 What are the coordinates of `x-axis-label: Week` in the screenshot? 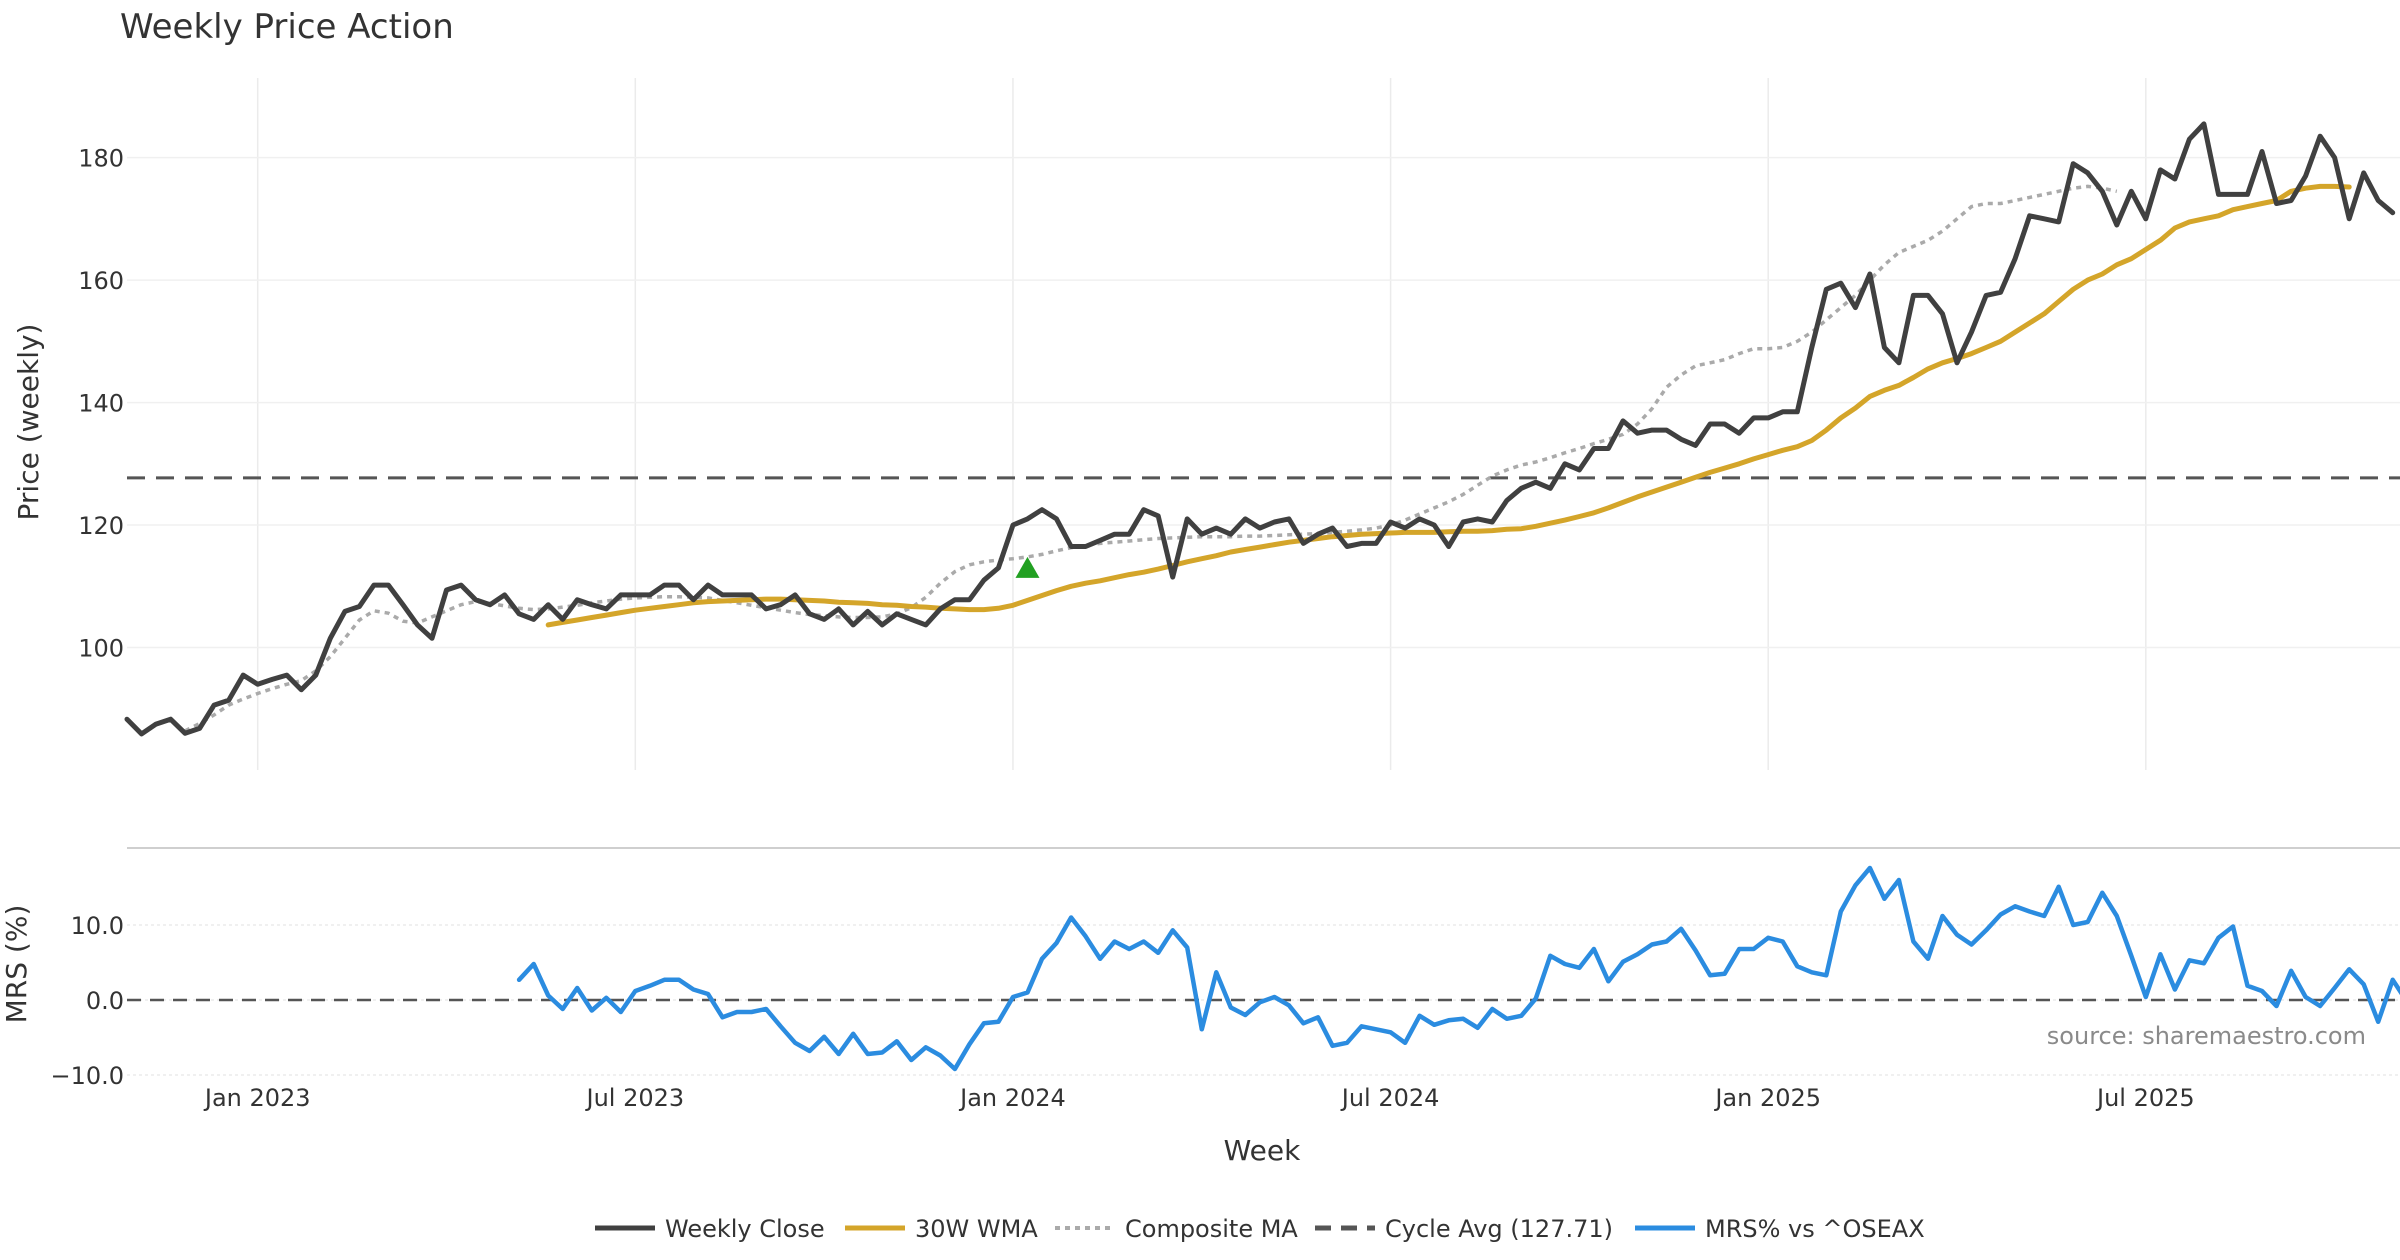 It's located at (1262, 1150).